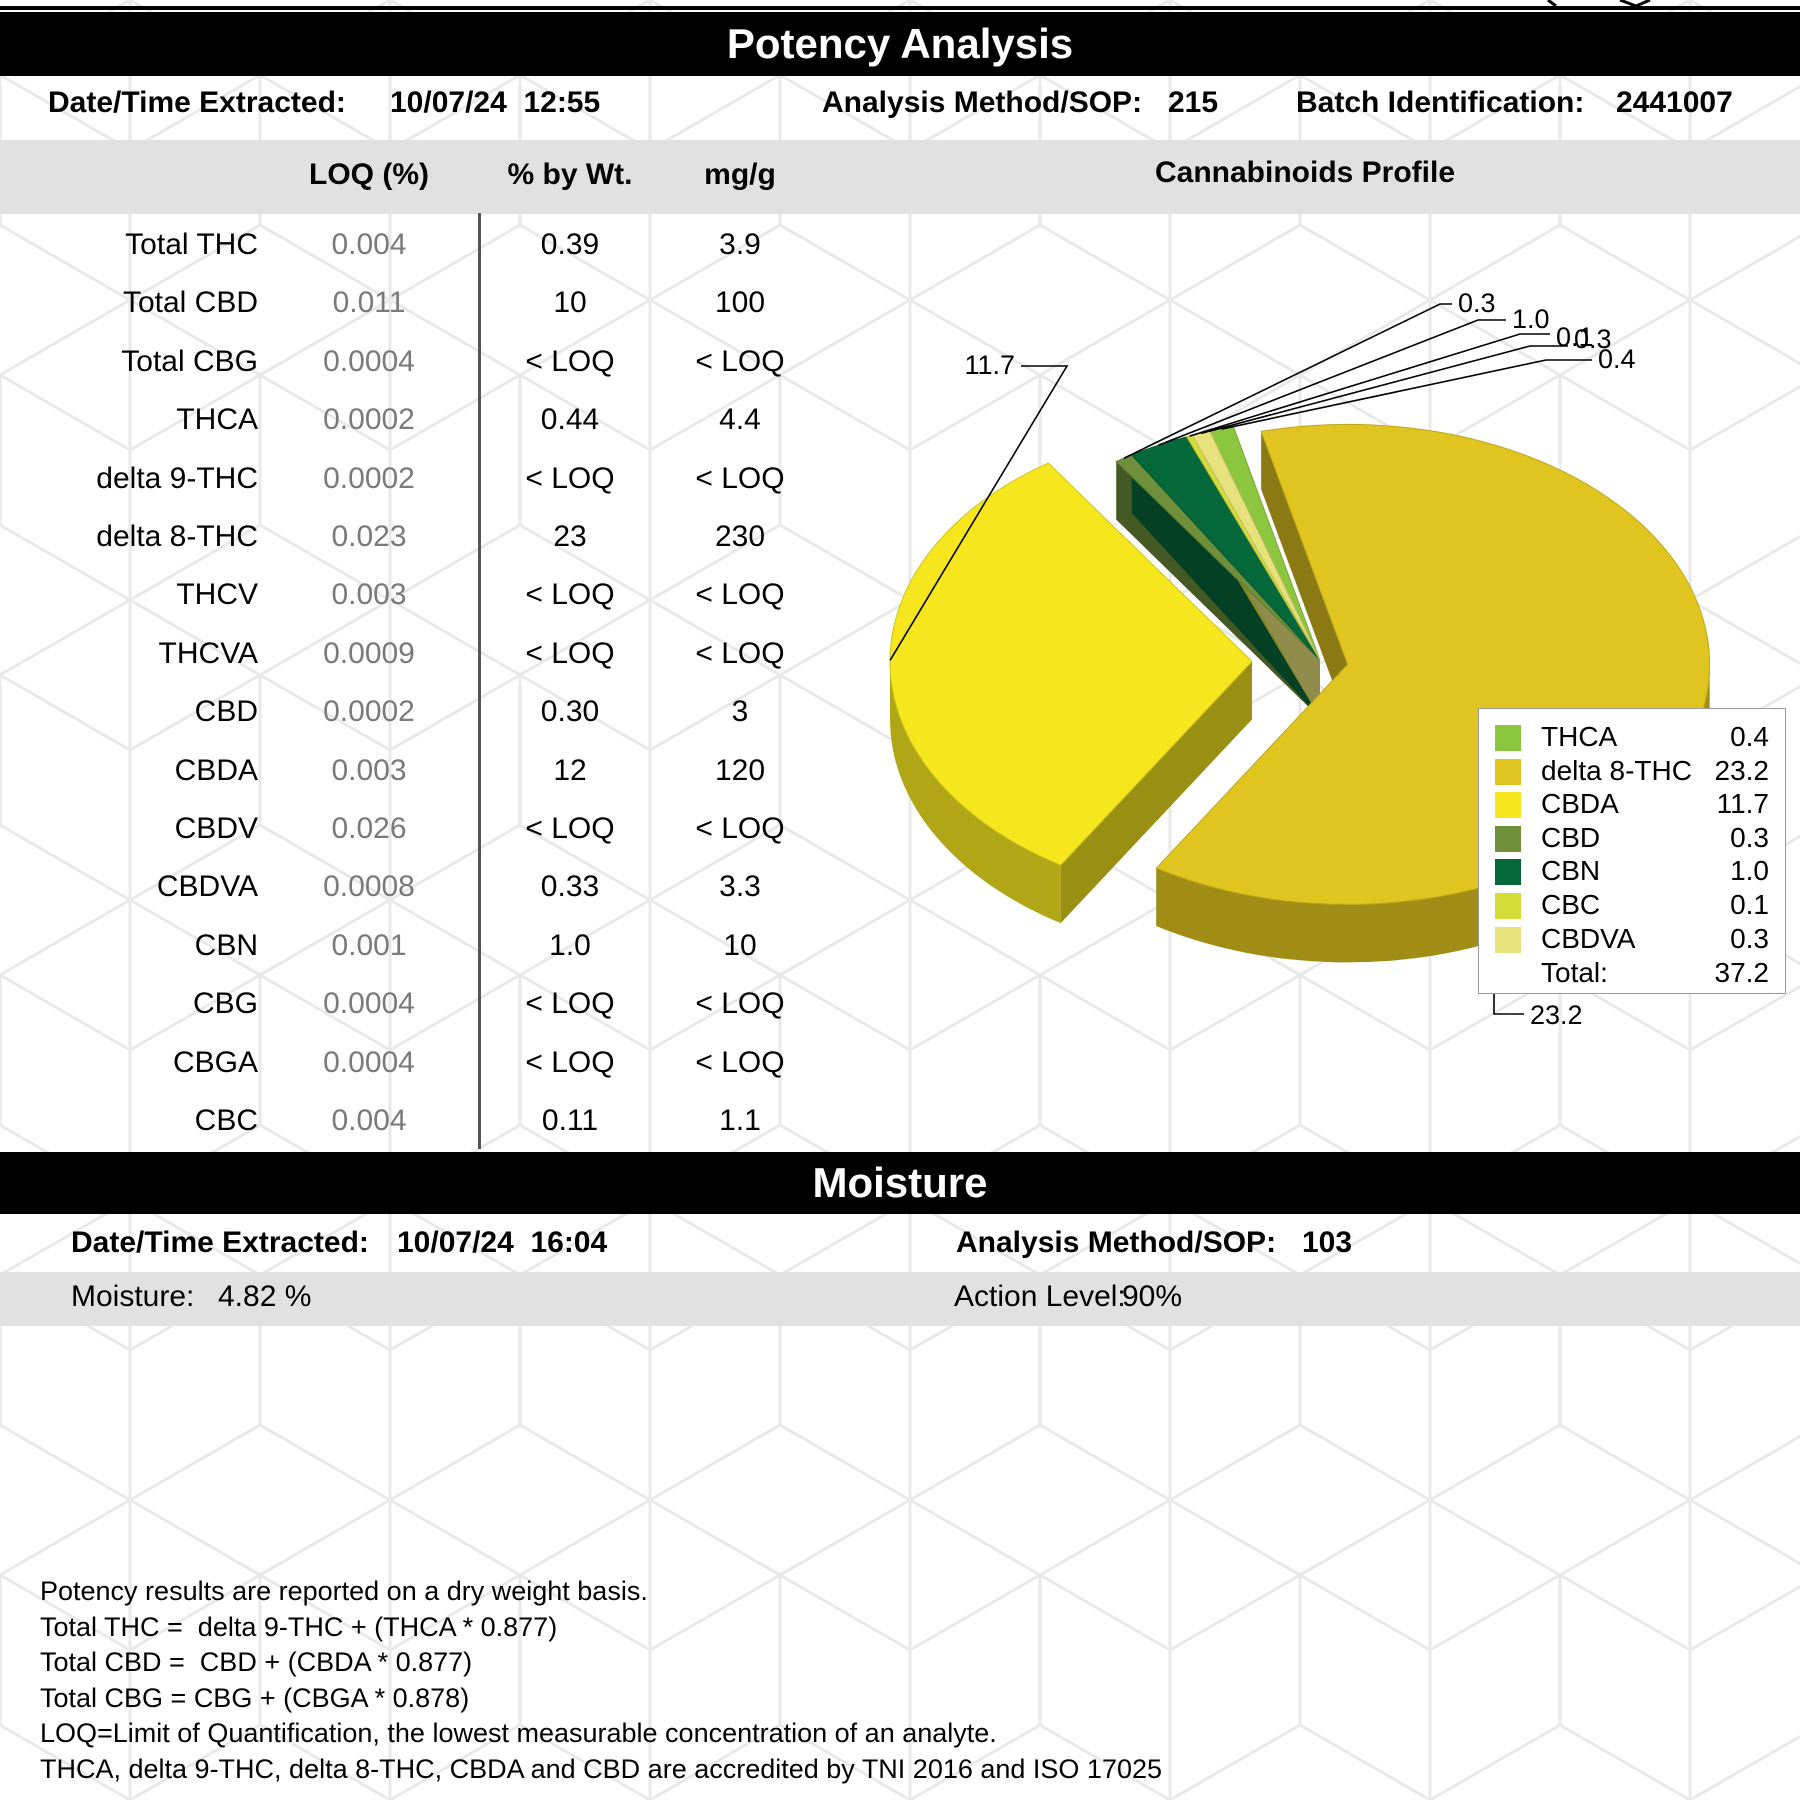  What do you see at coordinates (1574, 972) in the screenshot?
I see `legend-total-label: Total:` at bounding box center [1574, 972].